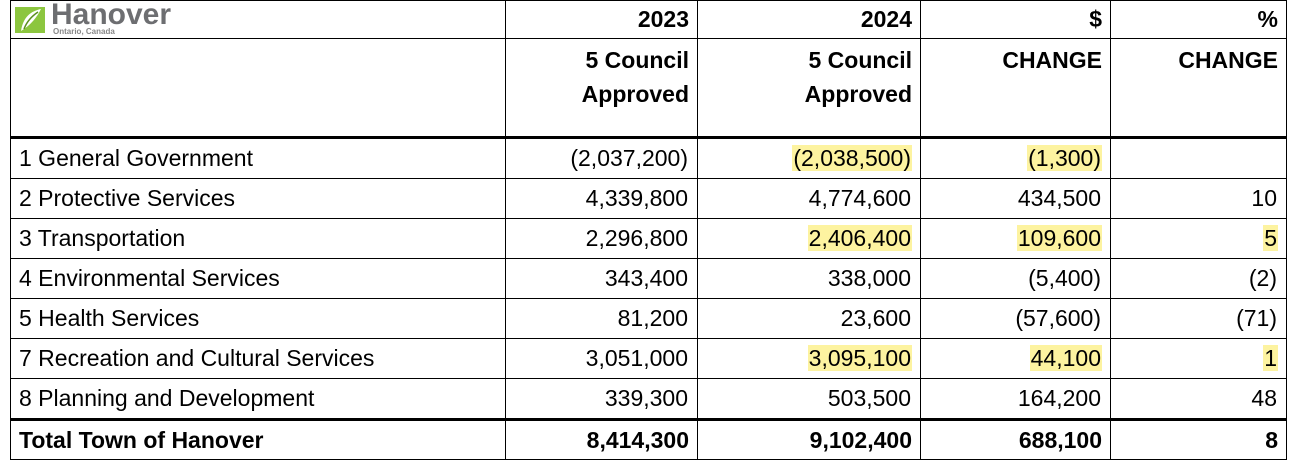  What do you see at coordinates (859, 238) in the screenshot?
I see `value: 2,406,400` at bounding box center [859, 238].